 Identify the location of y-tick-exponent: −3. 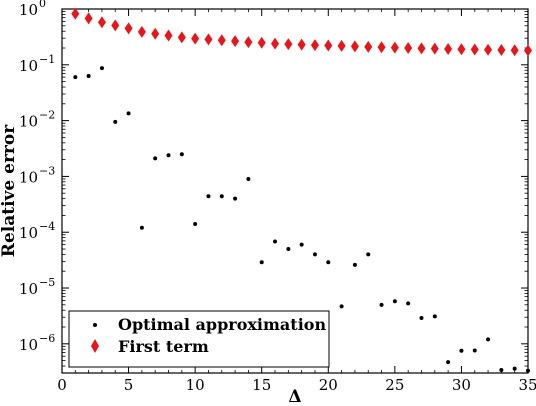
(47, 170).